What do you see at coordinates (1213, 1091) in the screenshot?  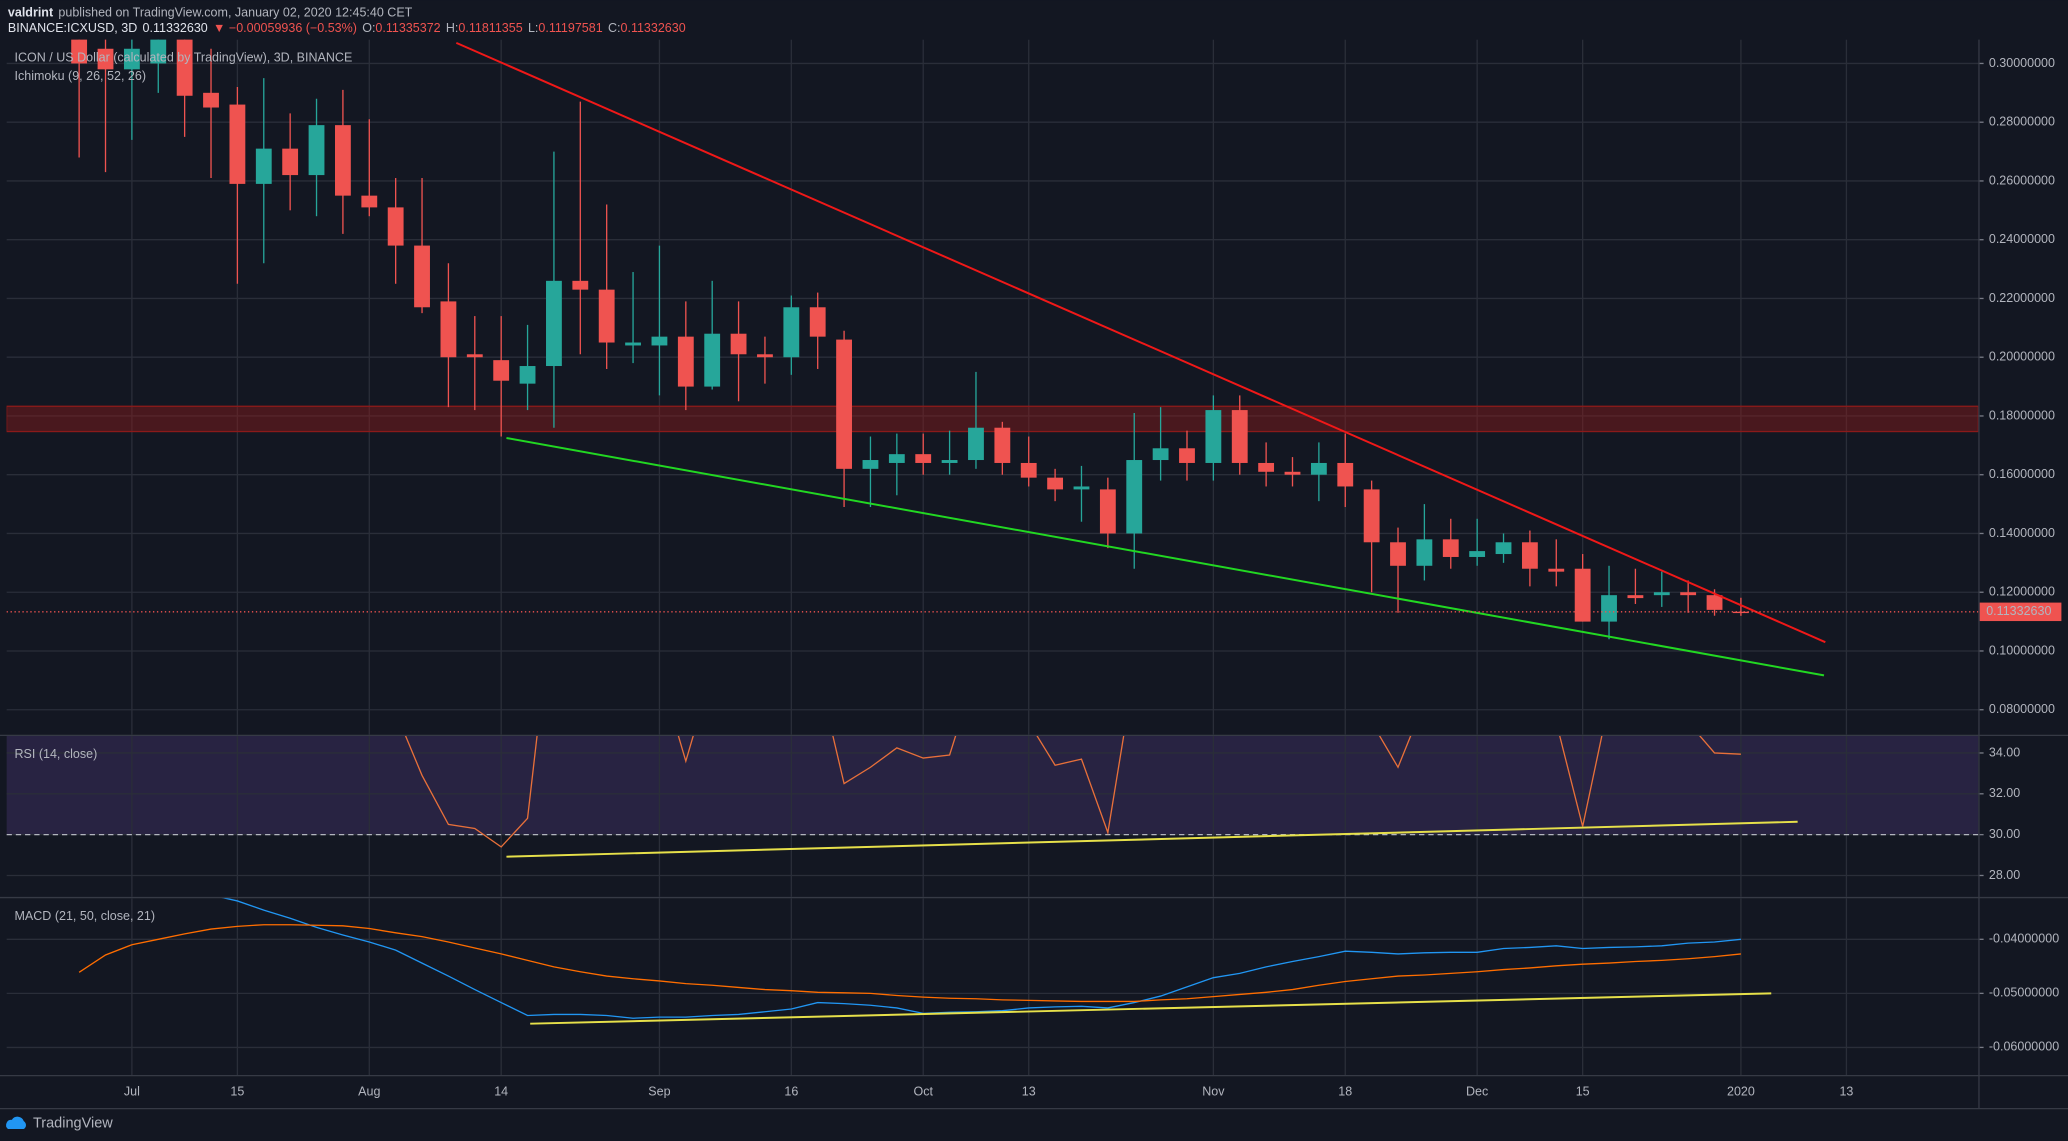 I see `x-tick-label: Nov` at bounding box center [1213, 1091].